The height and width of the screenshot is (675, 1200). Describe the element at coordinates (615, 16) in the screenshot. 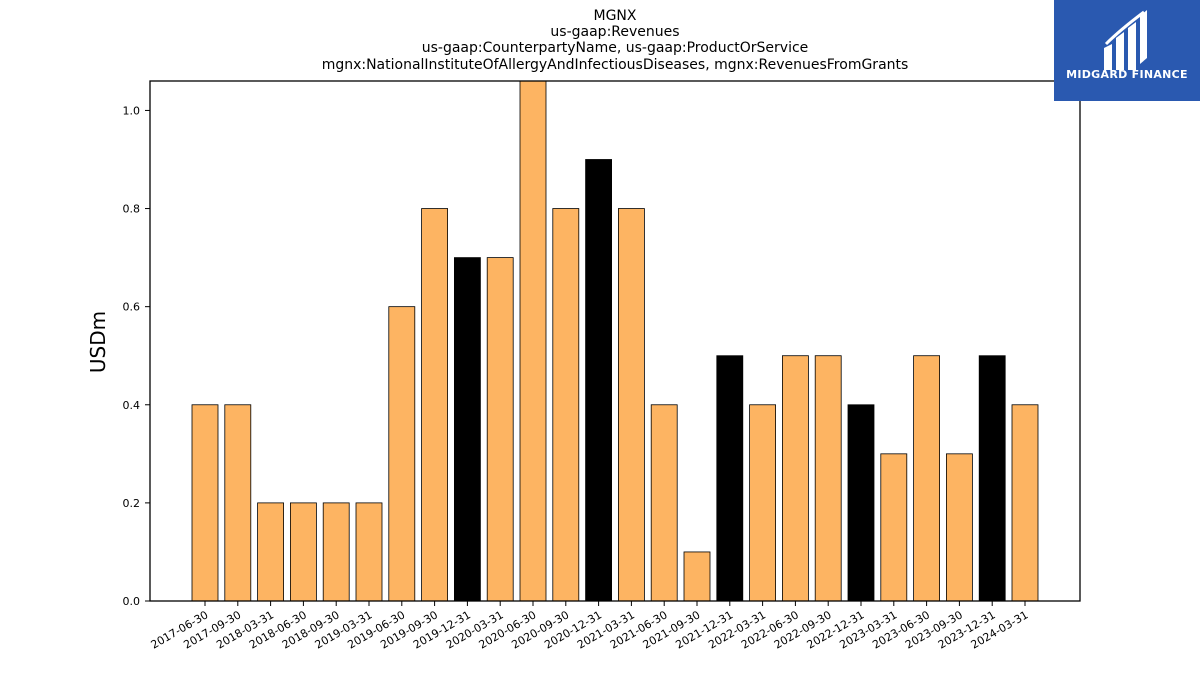

I see `chart-title-line: MGNX` at that location.